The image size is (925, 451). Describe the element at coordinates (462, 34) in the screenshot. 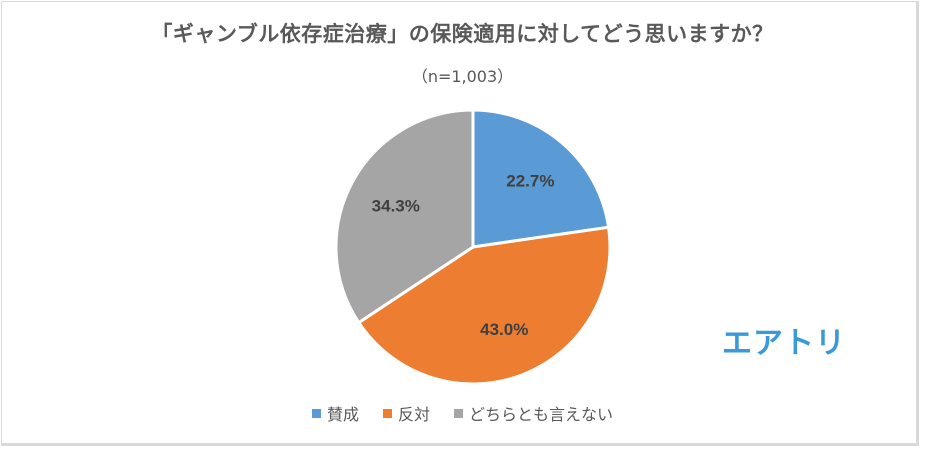

I see `chart-title: 「ギャンブル依存症治療」の保険適用に対してどう思いますか？` at that location.